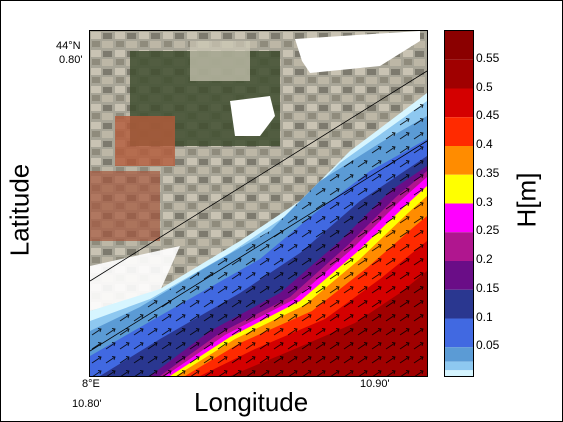 This screenshot has height=422, width=563. What do you see at coordinates (488, 287) in the screenshot?
I see `colorbar-tick-label: 0.15` at bounding box center [488, 287].